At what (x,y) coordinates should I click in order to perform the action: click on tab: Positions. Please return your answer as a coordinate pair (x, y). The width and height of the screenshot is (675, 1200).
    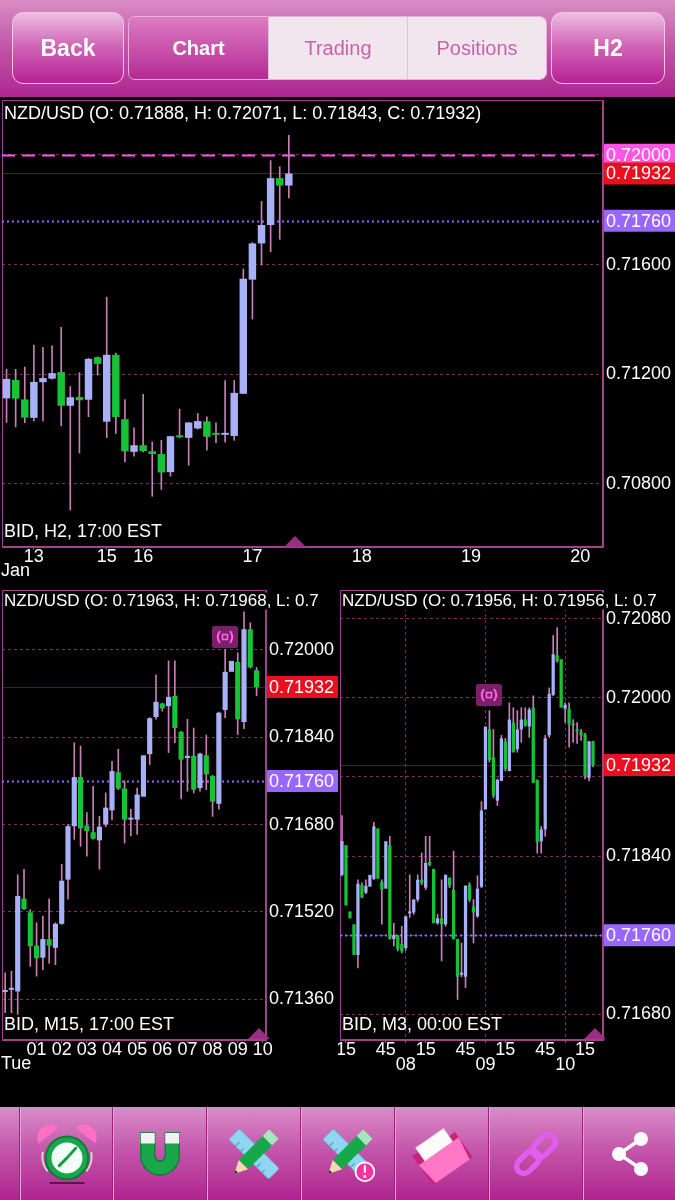
    Looking at the image, I should click on (476, 48).